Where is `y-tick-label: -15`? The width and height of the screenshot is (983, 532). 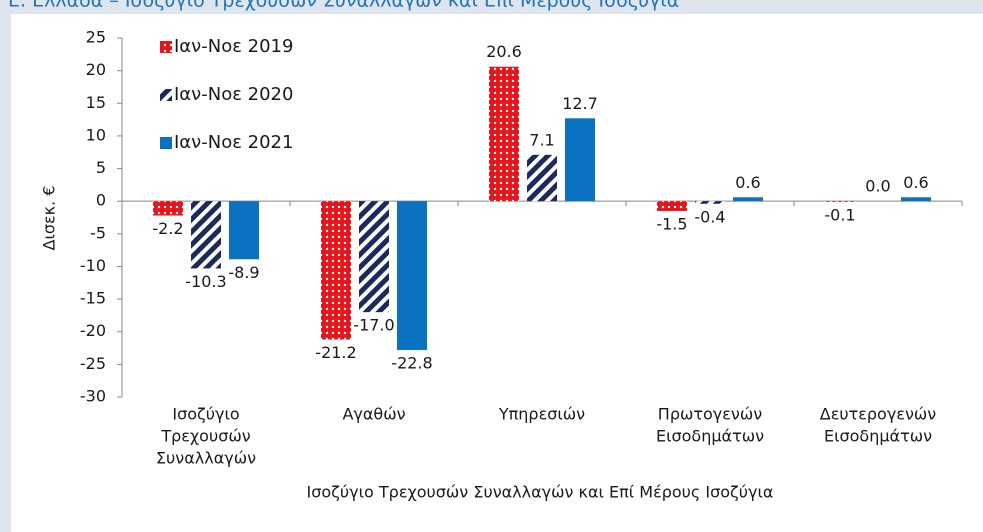
y-tick-label: -15 is located at coordinates (93, 298).